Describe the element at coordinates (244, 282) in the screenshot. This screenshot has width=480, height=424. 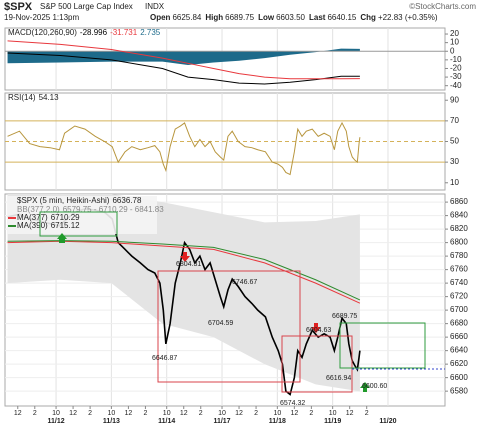
I see `price-annotation: 6746.67` at that location.